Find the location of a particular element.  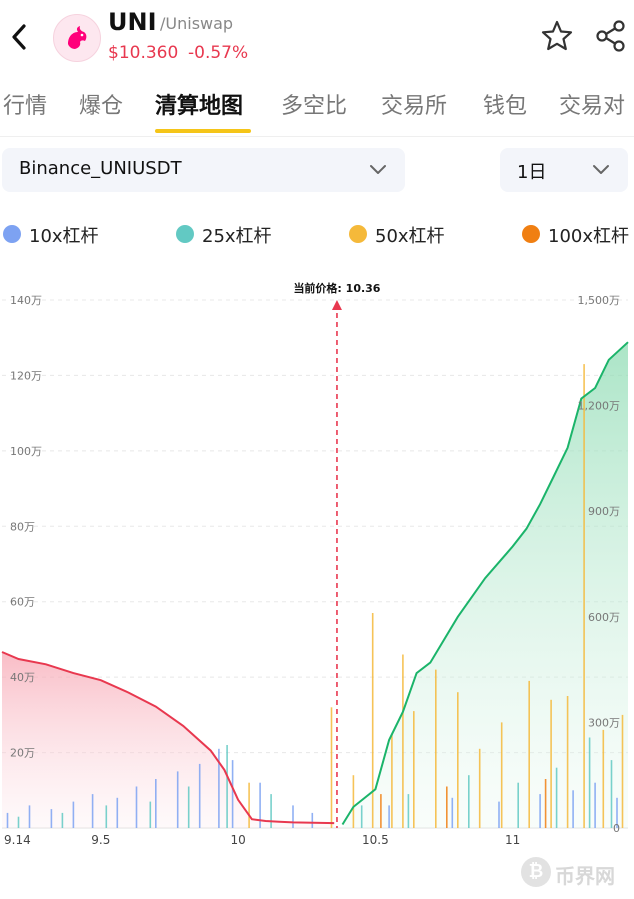

star-outline-icon is located at coordinates (557, 35).